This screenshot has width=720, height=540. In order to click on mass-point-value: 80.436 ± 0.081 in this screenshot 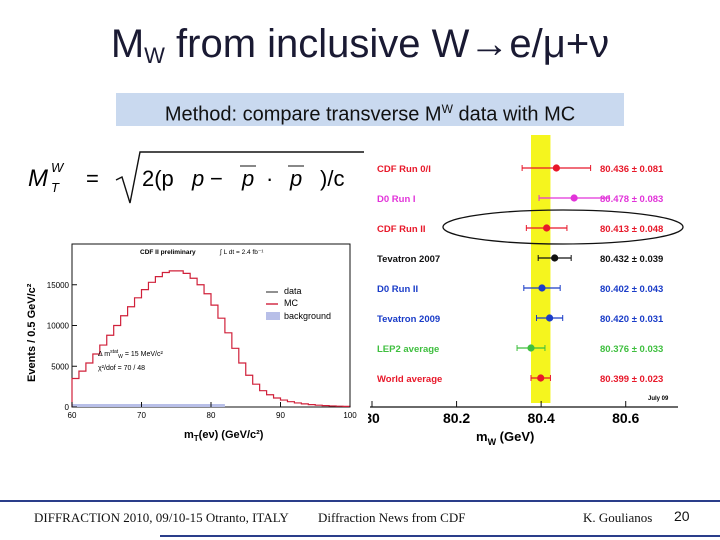, I will do `click(632, 169)`.